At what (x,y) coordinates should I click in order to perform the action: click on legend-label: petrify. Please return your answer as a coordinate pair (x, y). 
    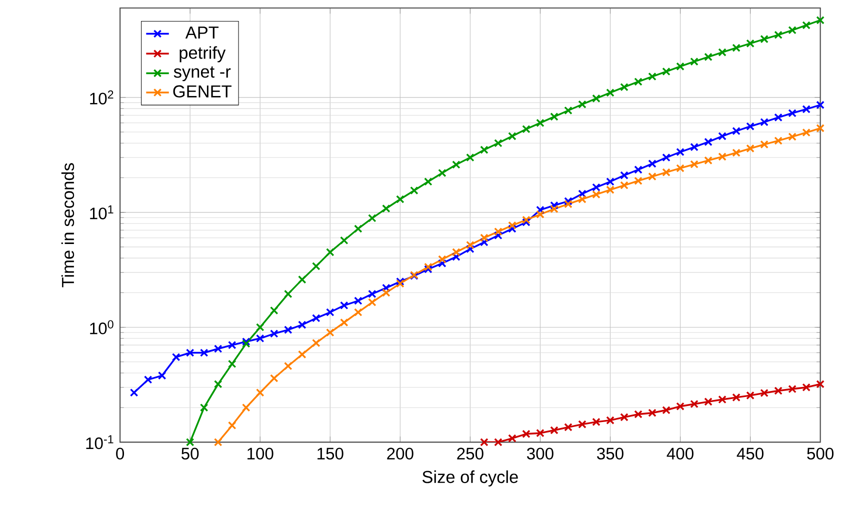
    Looking at the image, I should click on (203, 54).